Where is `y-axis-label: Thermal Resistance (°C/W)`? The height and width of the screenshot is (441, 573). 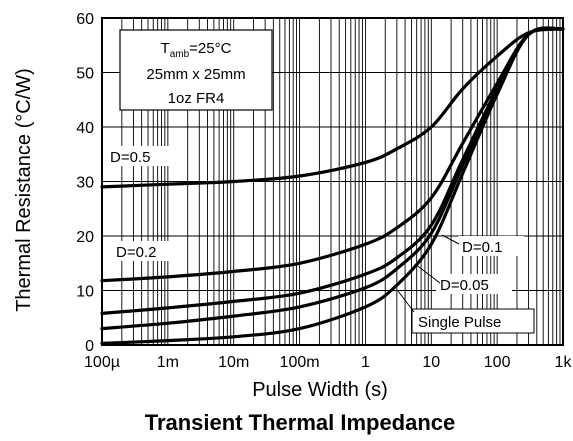 y-axis-label: Thermal Resistance (°C/W) is located at coordinates (24, 190).